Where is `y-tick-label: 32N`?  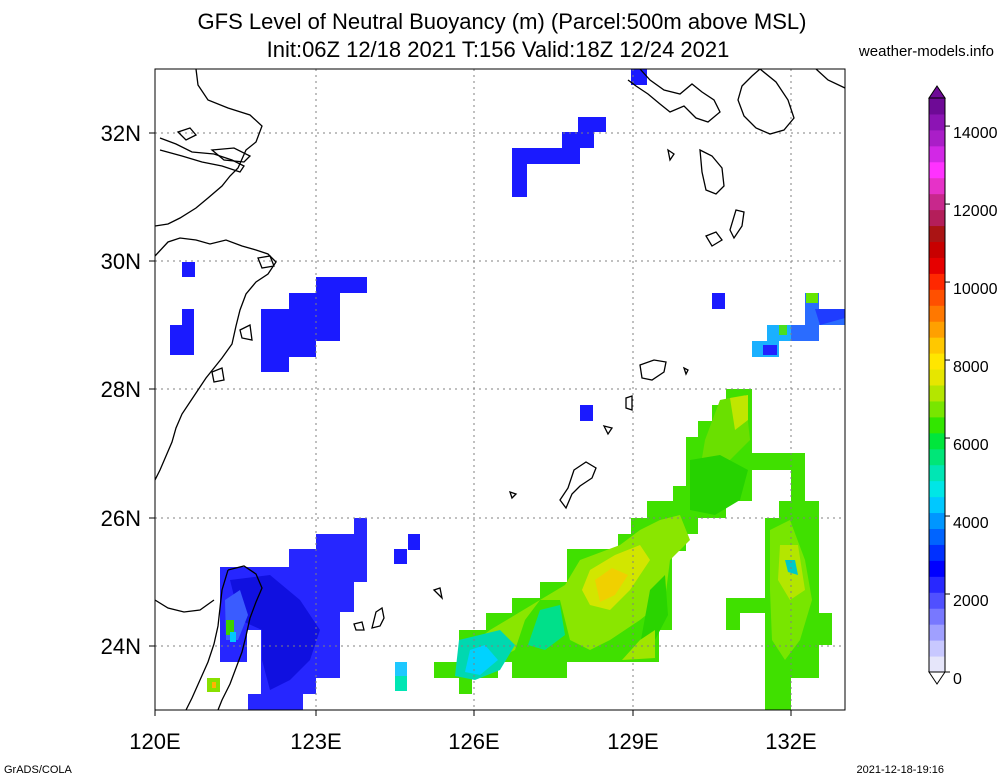
y-tick-label: 32N is located at coordinates (121, 133).